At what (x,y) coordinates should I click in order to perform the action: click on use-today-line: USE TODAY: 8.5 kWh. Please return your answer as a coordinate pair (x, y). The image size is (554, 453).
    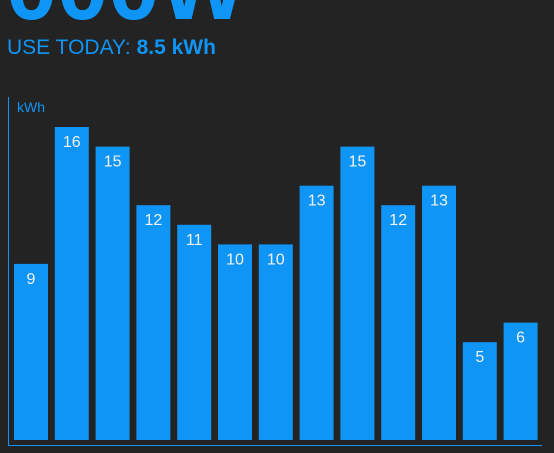
    Looking at the image, I should click on (111, 48).